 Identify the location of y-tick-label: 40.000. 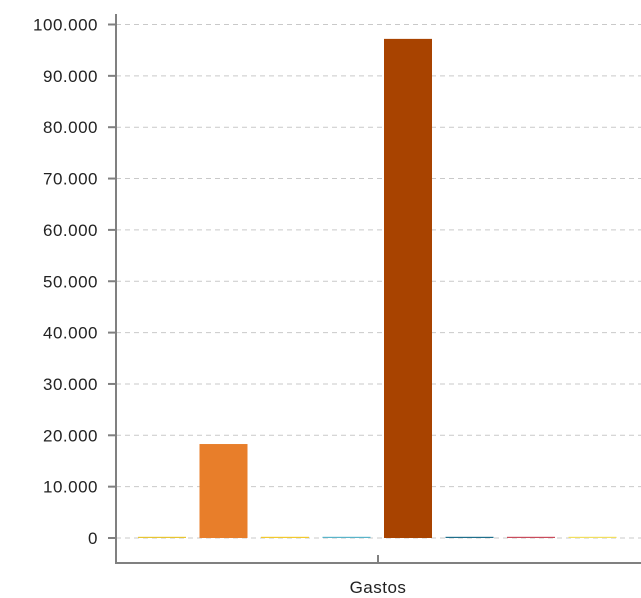
(70, 333).